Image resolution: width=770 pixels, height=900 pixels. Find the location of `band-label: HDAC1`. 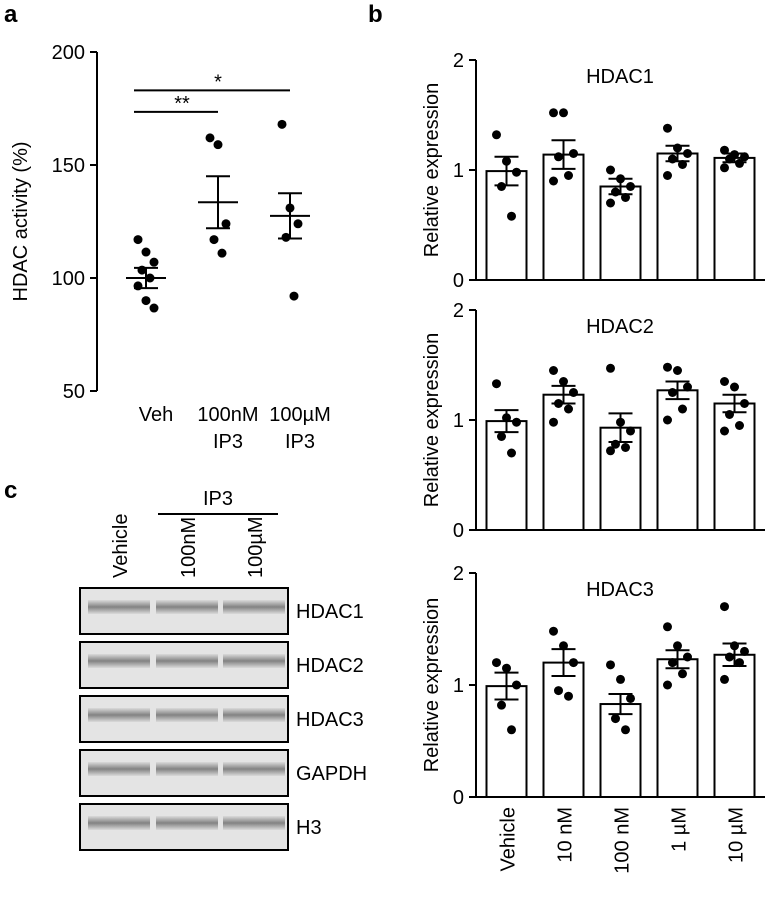

band-label: HDAC1 is located at coordinates (330, 612).